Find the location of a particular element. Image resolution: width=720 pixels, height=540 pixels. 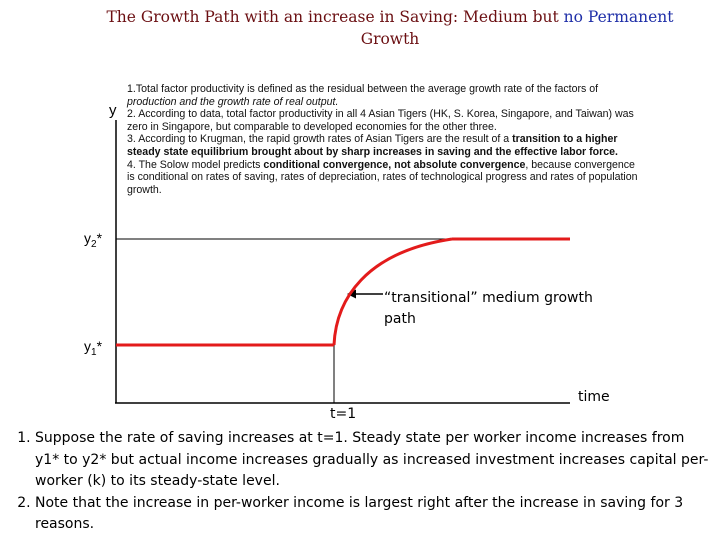

y1-subscript: 1 is located at coordinates (94, 352).